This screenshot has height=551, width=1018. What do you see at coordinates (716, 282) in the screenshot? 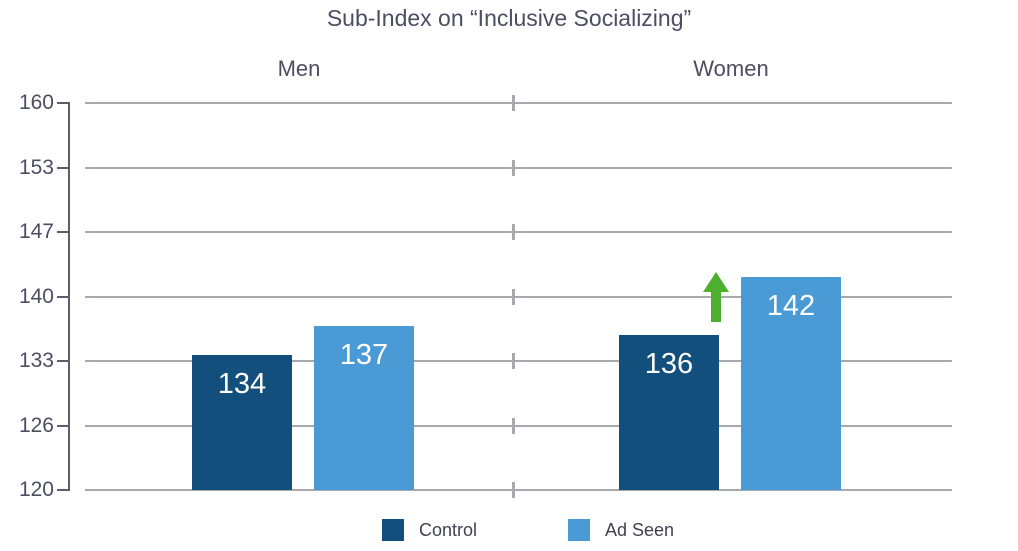
I see `arrow-head` at bounding box center [716, 282].